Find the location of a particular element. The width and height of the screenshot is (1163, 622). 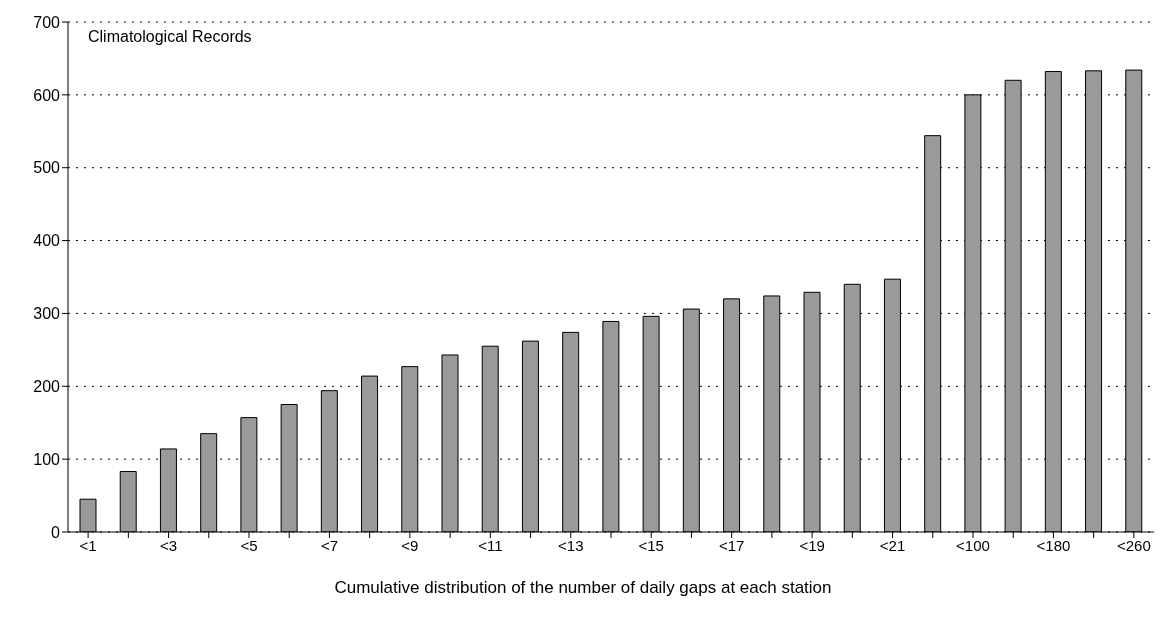

x-tick-label: <21 is located at coordinates (892, 545).